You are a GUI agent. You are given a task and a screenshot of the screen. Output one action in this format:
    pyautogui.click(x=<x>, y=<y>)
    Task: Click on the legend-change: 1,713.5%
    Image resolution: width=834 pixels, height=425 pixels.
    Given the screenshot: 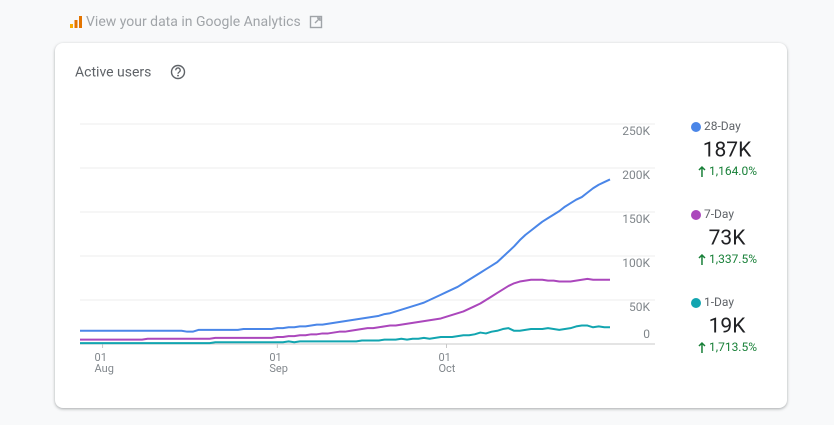 What is the action you would take?
    pyautogui.click(x=733, y=347)
    